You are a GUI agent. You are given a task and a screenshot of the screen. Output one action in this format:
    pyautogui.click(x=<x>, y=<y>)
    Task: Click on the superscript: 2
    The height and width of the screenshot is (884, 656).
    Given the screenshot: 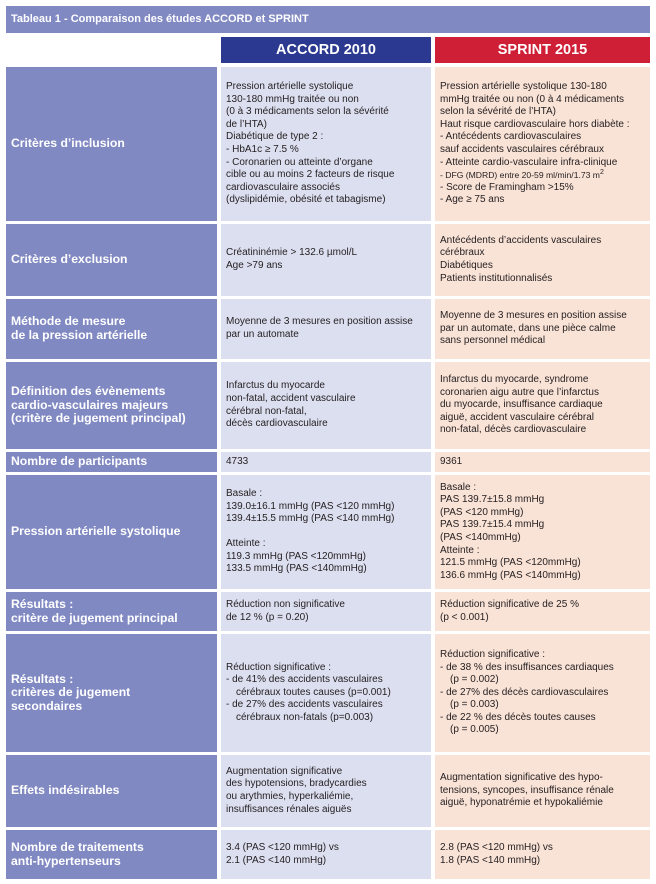 What is the action you would take?
    pyautogui.click(x=601, y=173)
    